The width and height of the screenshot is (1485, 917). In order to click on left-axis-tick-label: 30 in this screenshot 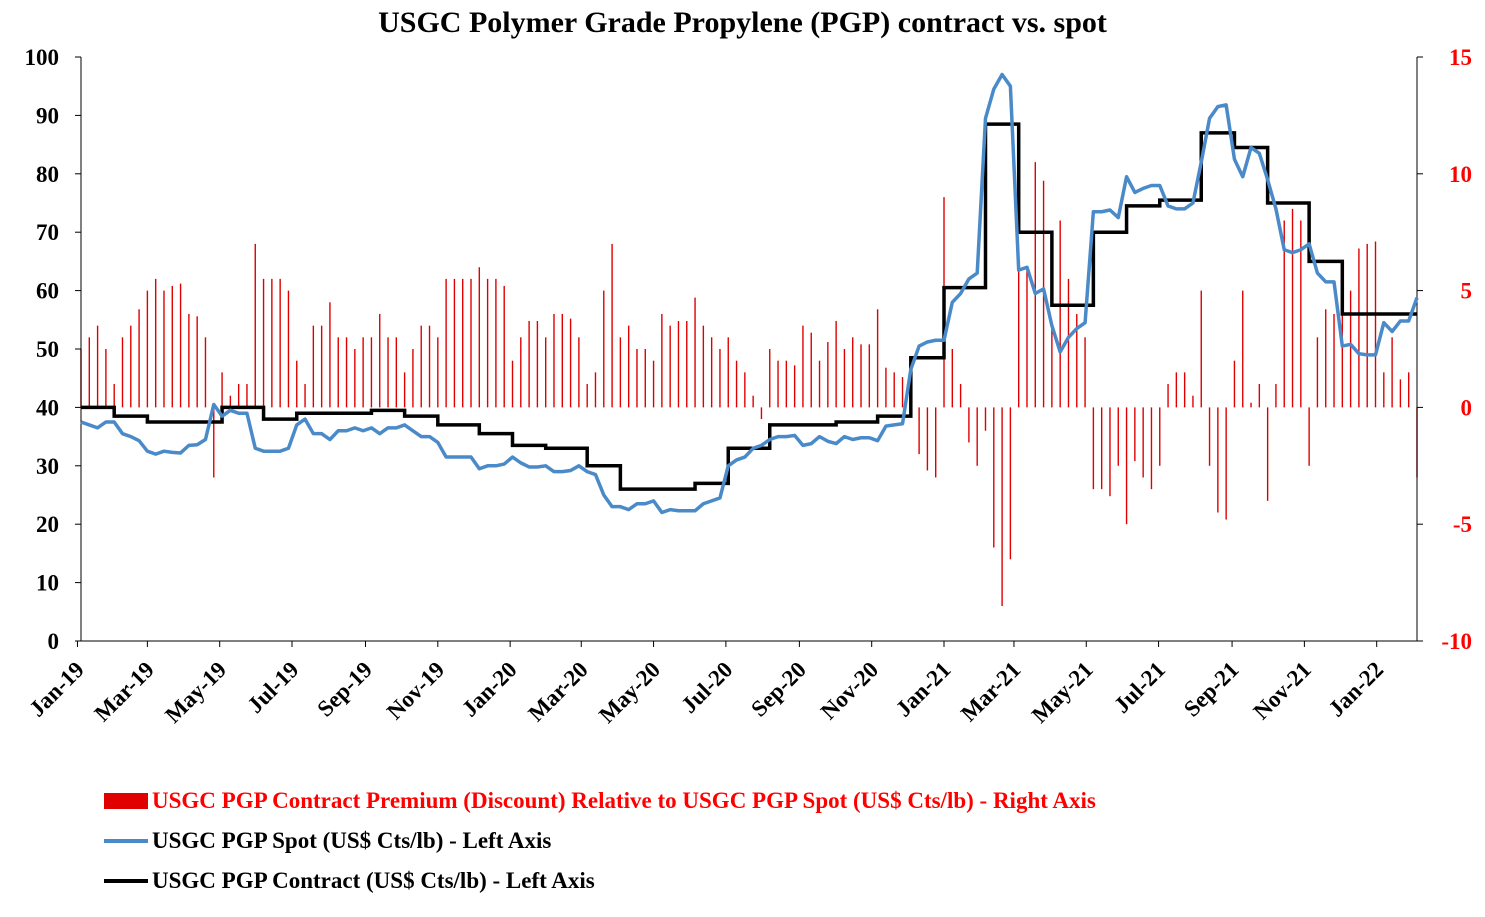, I will do `click(47, 466)`.